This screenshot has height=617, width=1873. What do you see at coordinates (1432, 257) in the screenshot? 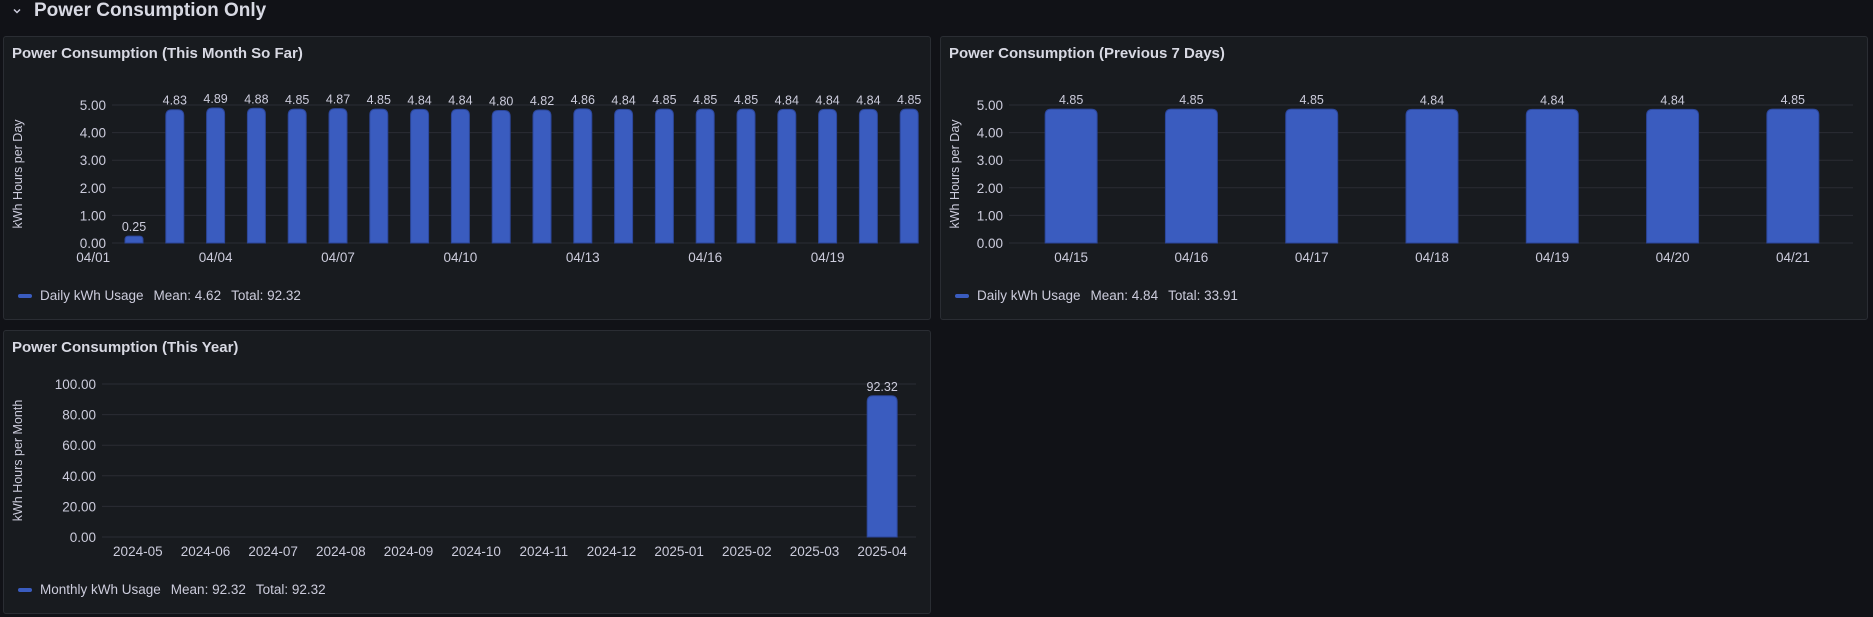
I see `x-tick-label: 04/18` at bounding box center [1432, 257].